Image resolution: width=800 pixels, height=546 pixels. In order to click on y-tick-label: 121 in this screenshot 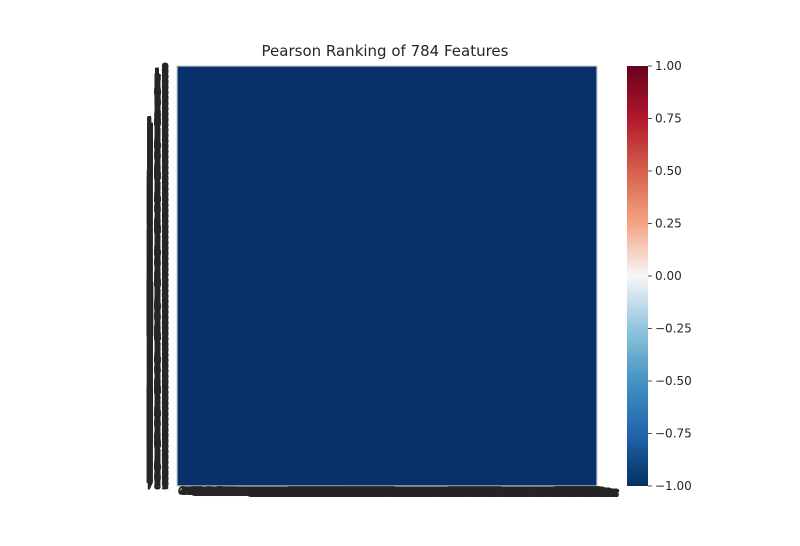, I will do `click(157, 131)`.